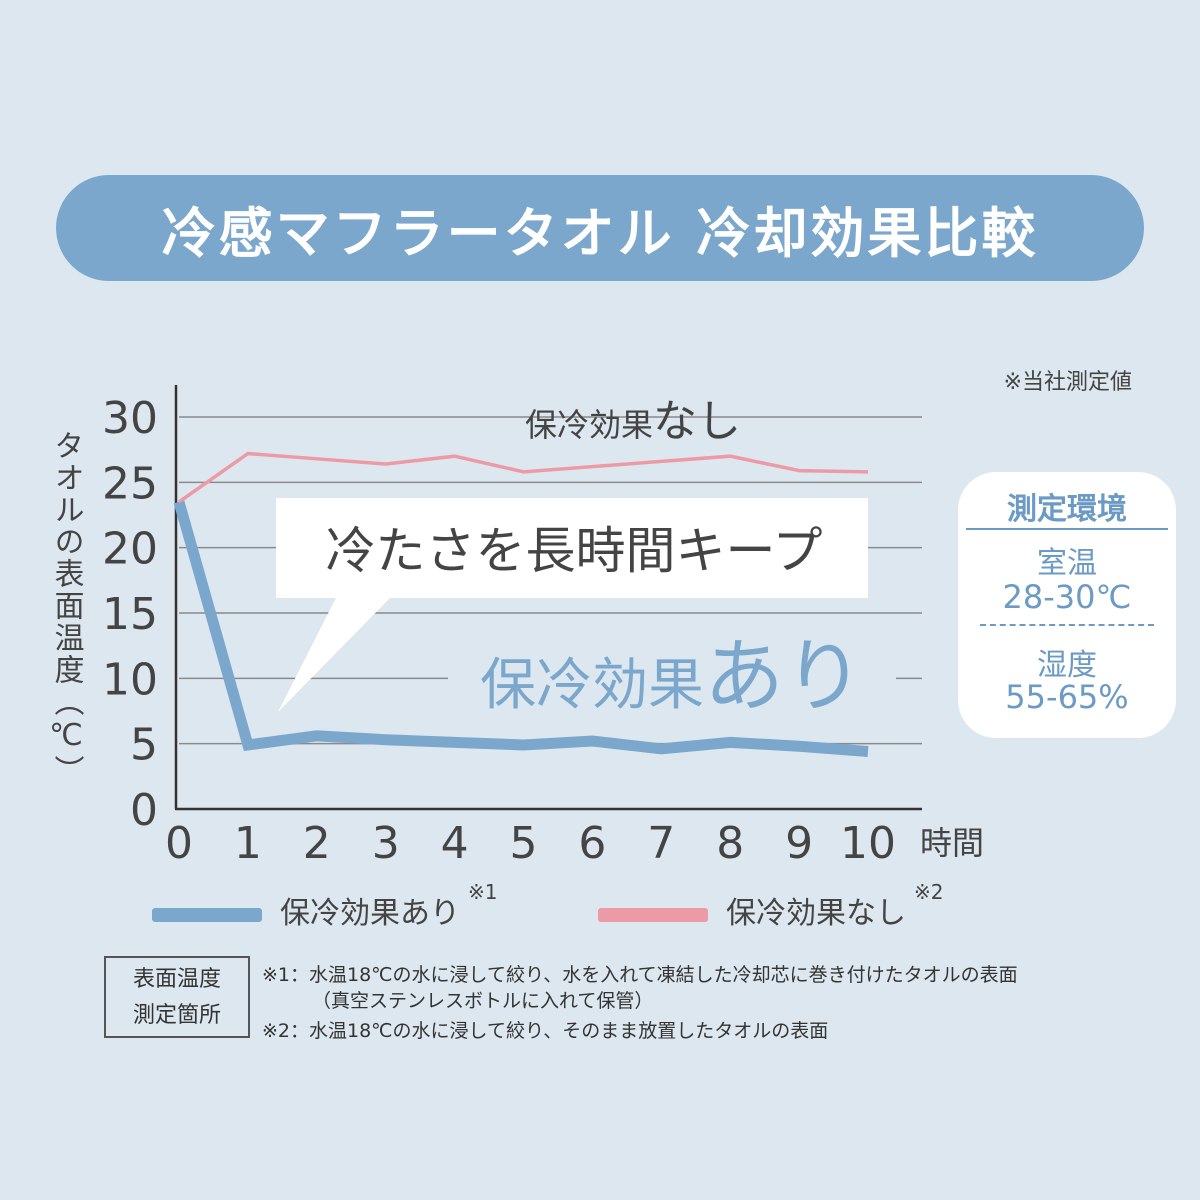  I want to click on environment-title: 測定環境, so click(1067, 509).